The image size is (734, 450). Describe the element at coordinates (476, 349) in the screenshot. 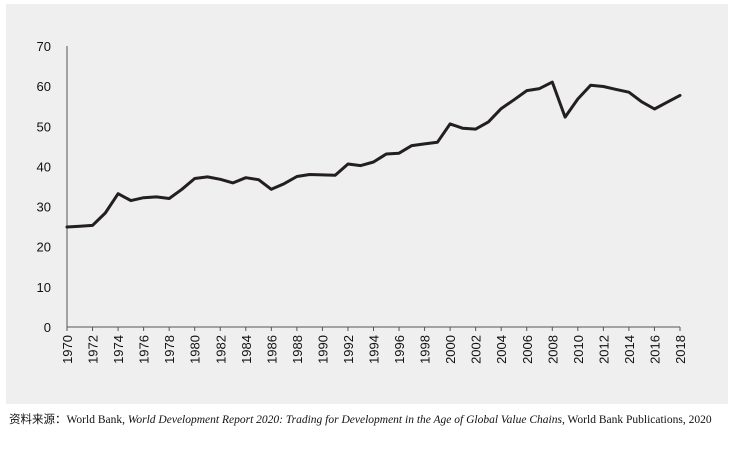

I see `x-tick-label: 2002` at that location.